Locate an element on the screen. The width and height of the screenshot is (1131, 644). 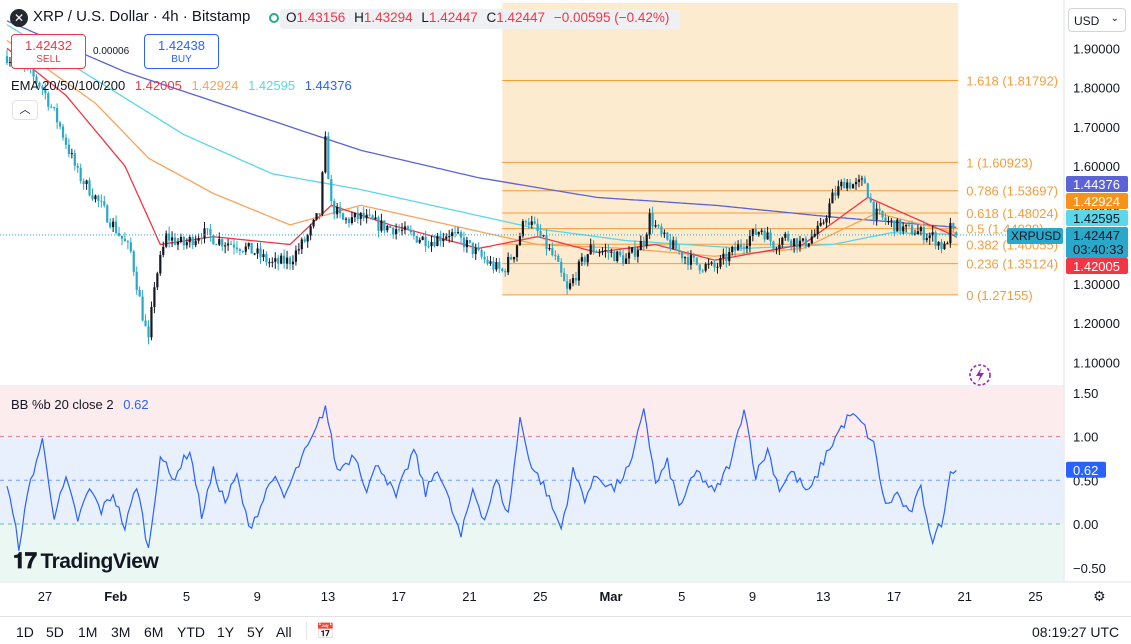
flash-icon is located at coordinates (980, 375).